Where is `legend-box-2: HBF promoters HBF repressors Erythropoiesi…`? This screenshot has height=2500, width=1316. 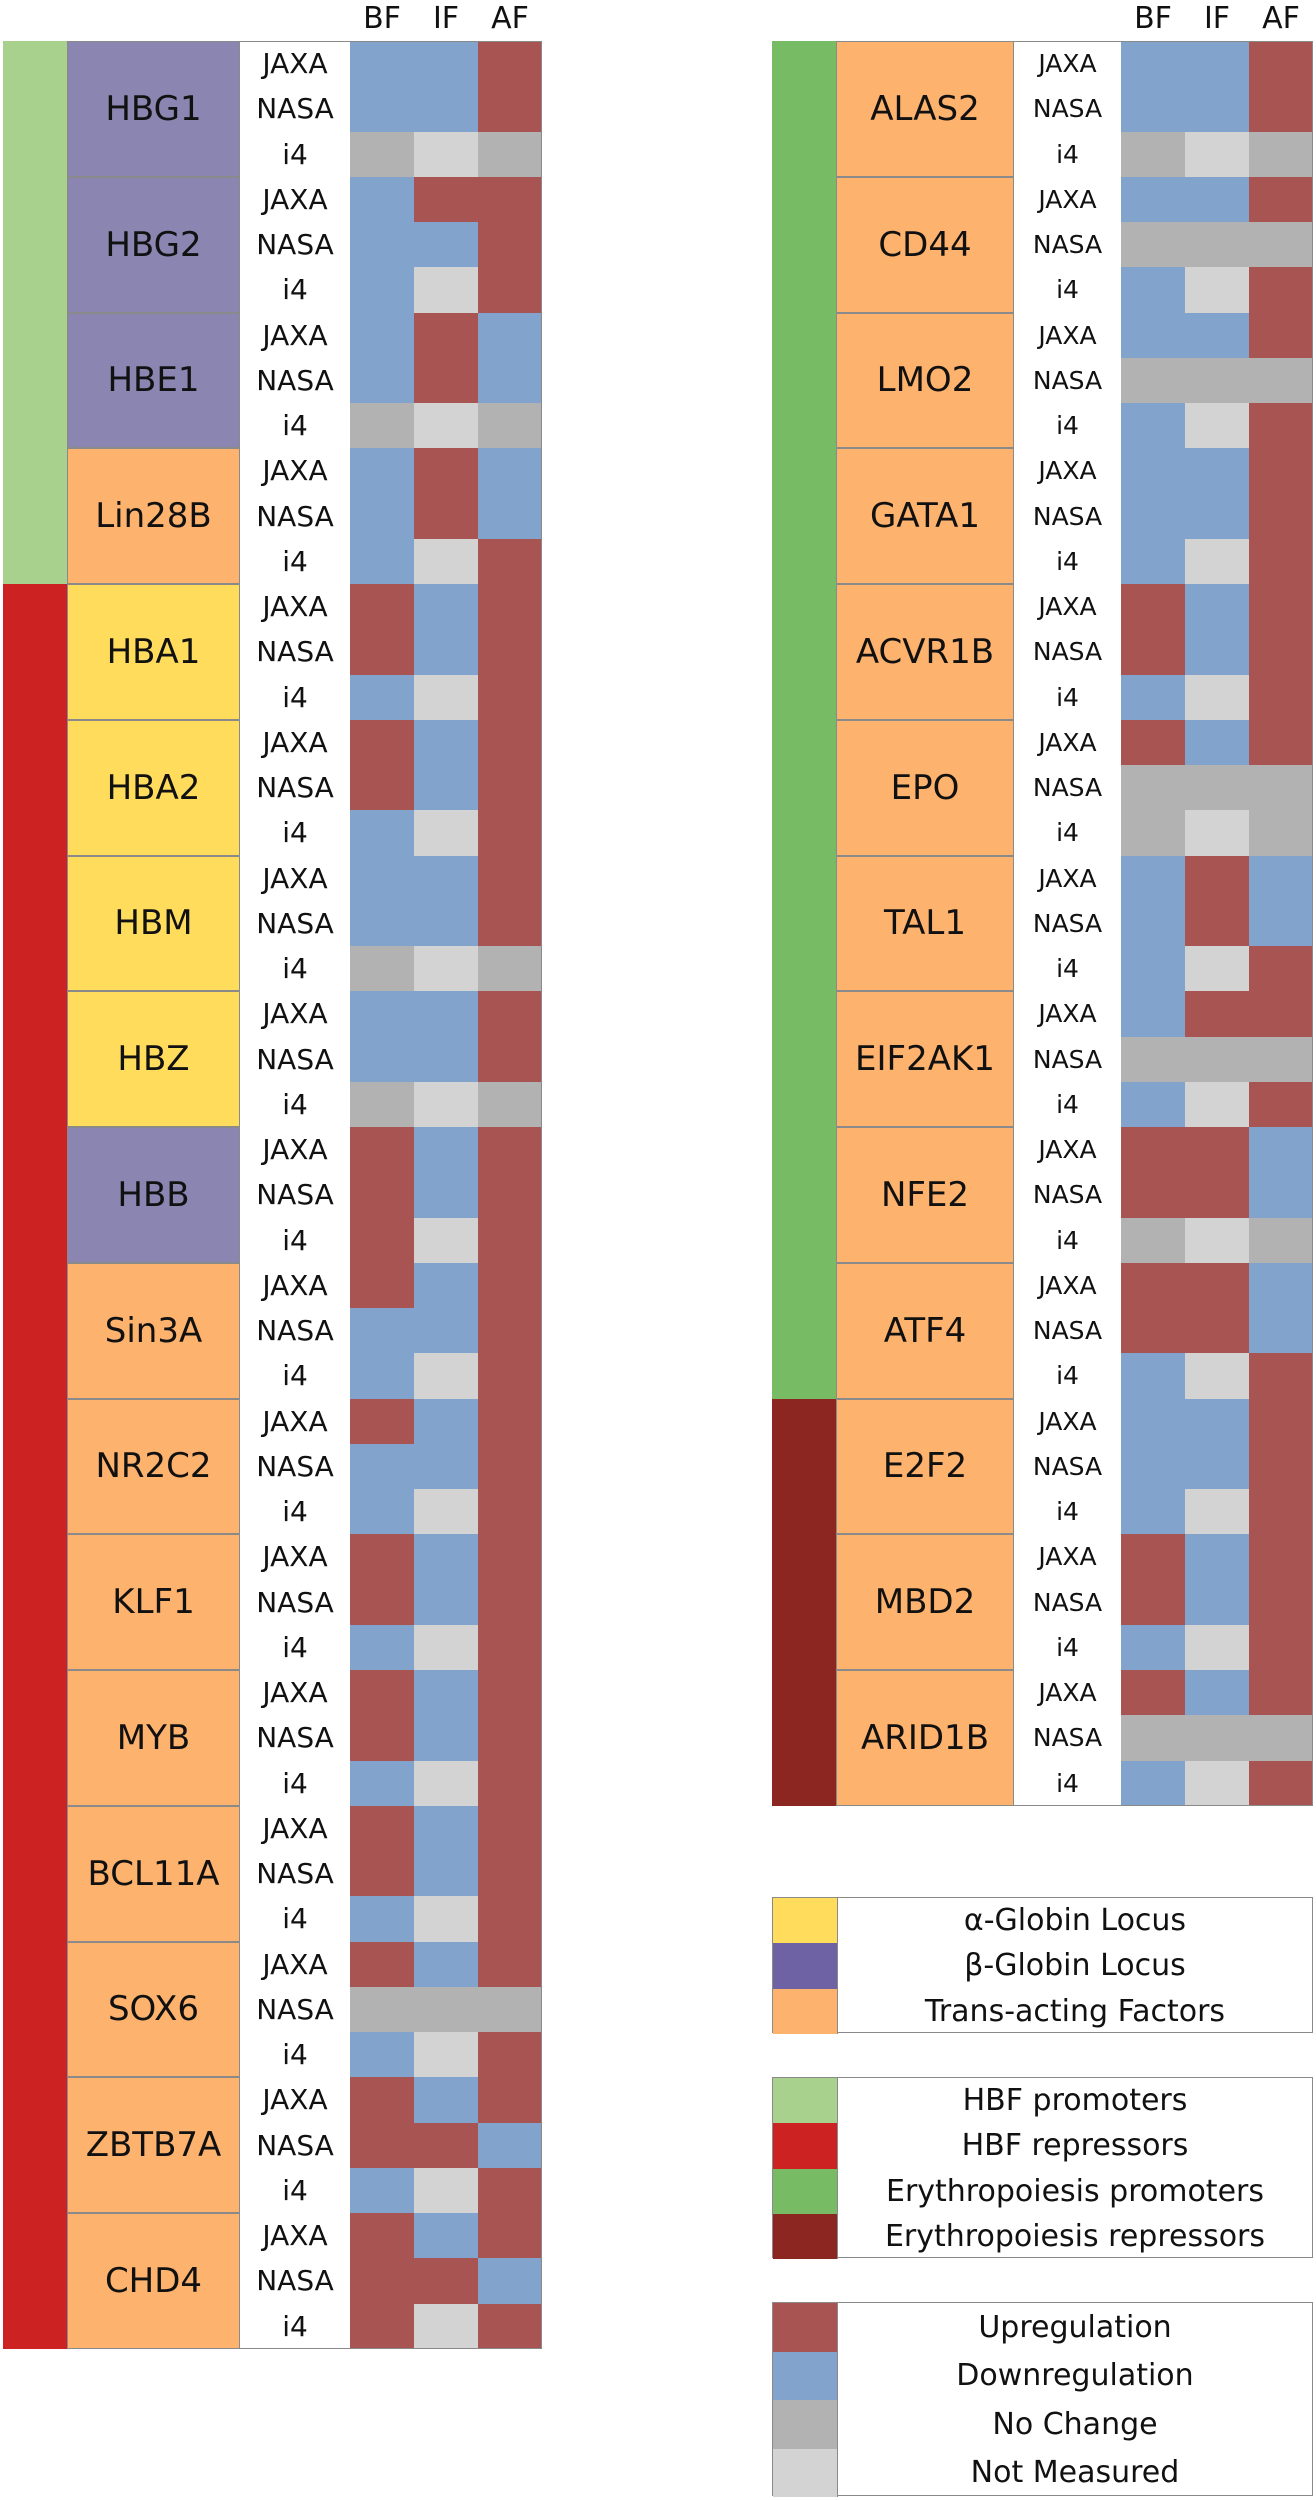 legend-box-2: HBF promoters HBF repressors Erythropoiesi… is located at coordinates (1042, 2168).